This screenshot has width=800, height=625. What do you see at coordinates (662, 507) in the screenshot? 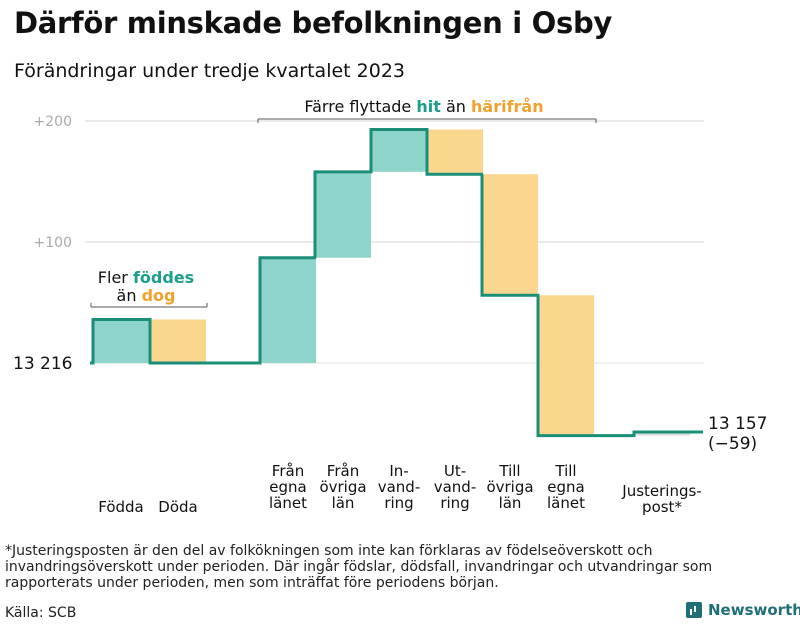
I see `category-label: post*` at bounding box center [662, 507].